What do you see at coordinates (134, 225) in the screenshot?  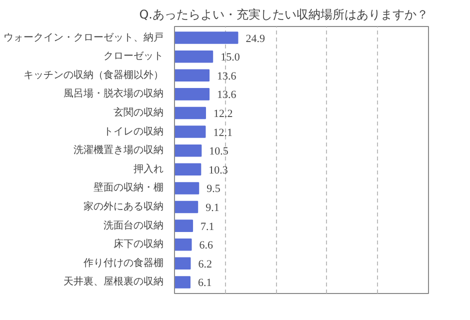 I see `y-tick-label: 洗面台の収納` at bounding box center [134, 225].